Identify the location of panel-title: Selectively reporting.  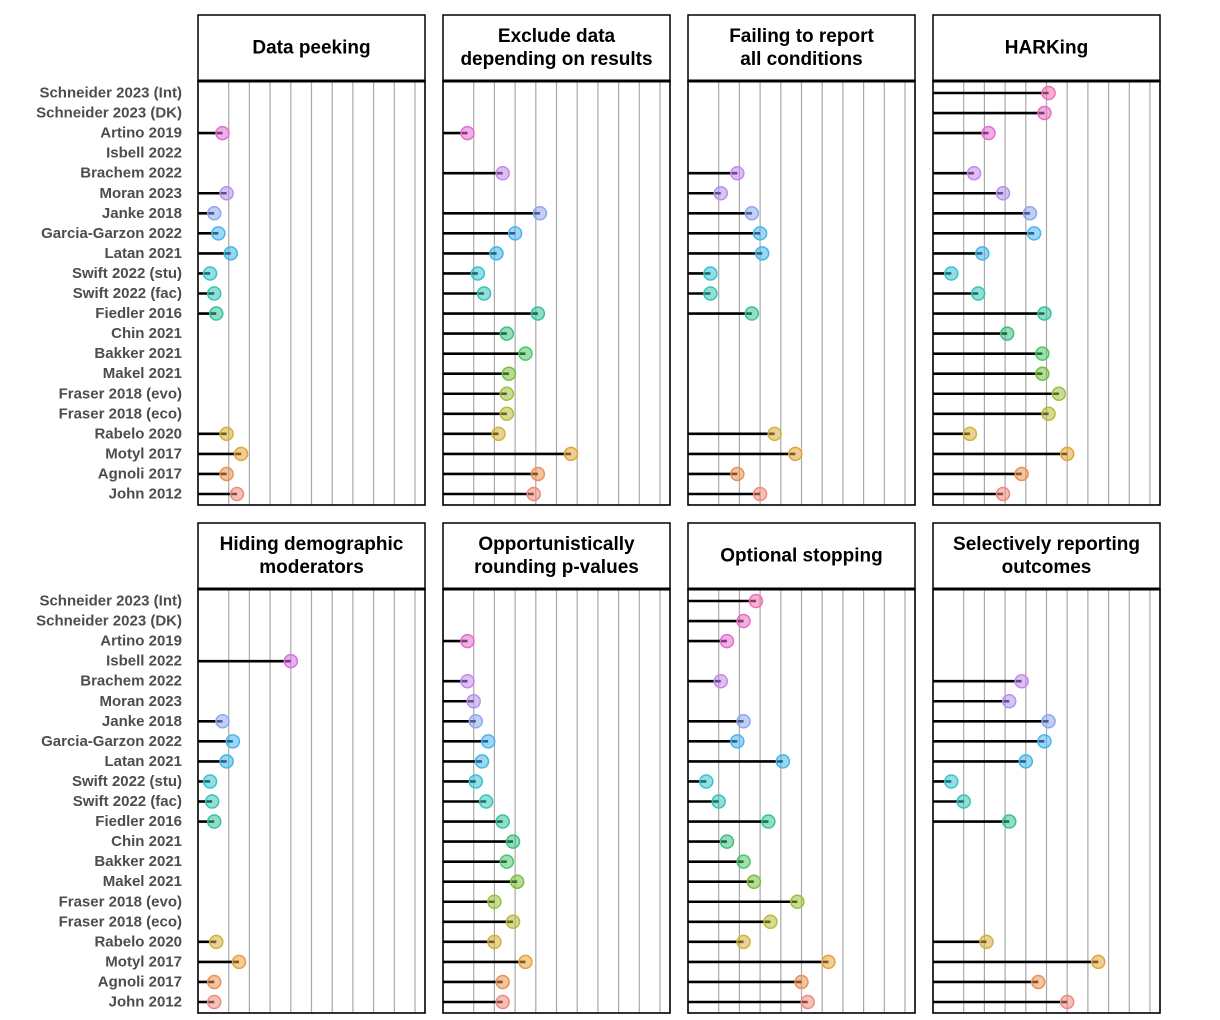
(1046, 544).